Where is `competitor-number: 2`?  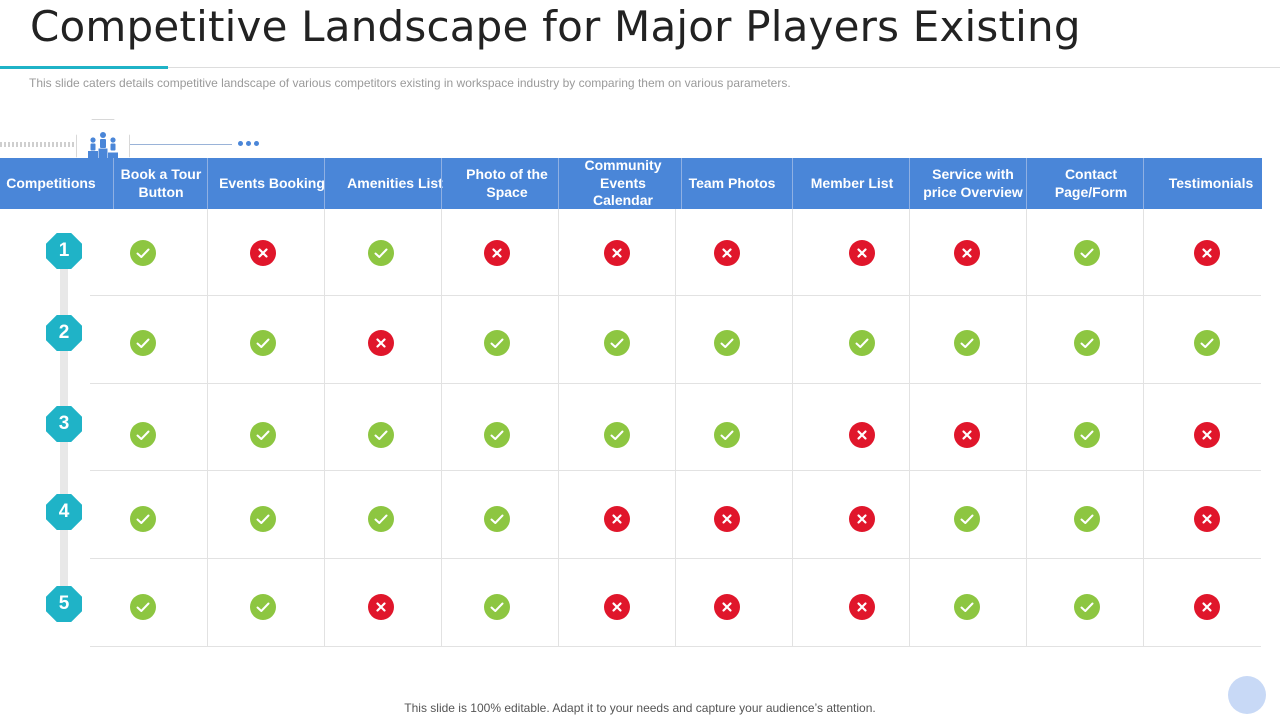 competitor-number: 2 is located at coordinates (64, 333).